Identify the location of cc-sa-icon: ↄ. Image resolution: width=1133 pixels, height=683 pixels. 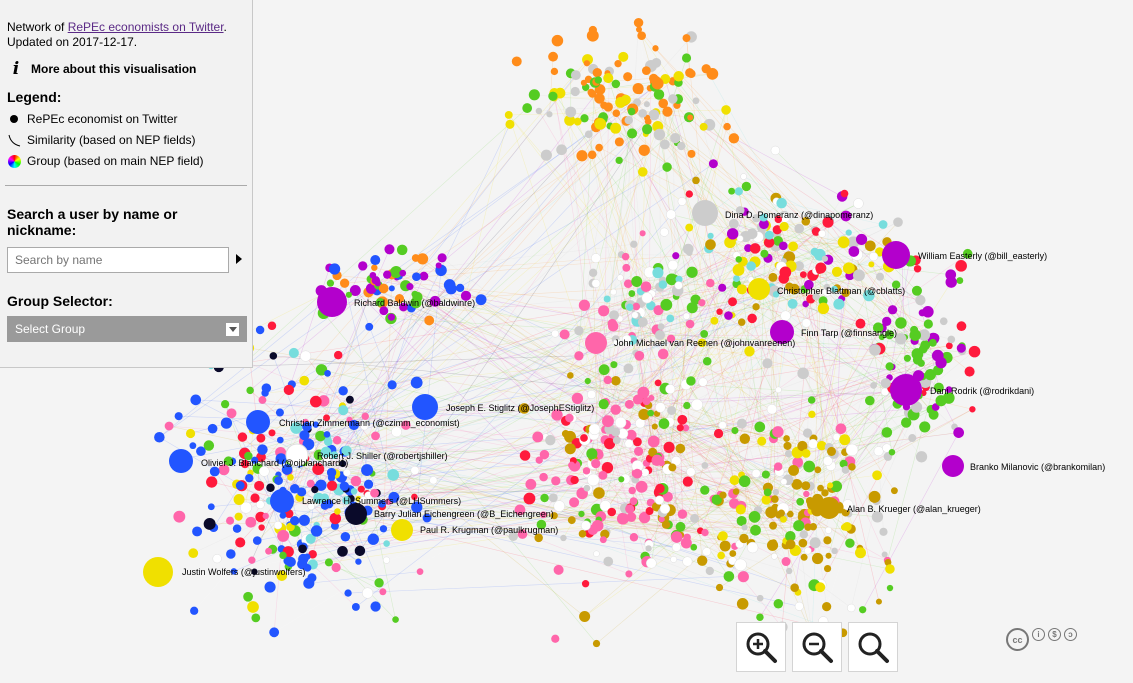
(1070, 634).